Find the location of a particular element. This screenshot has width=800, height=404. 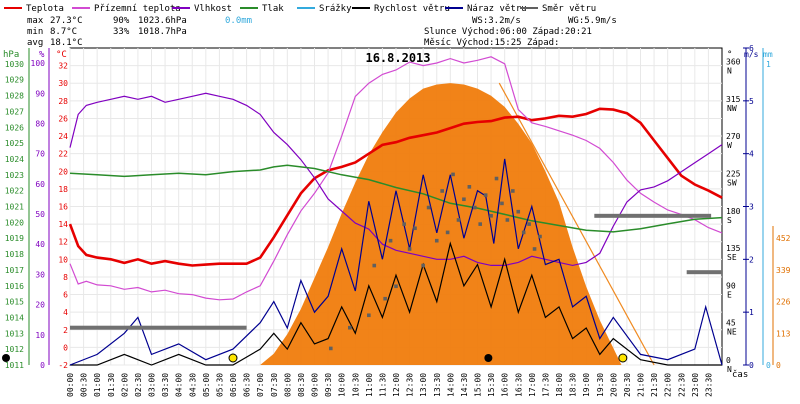

y-tick-pressure: 1017 is located at coordinates (14, 270).